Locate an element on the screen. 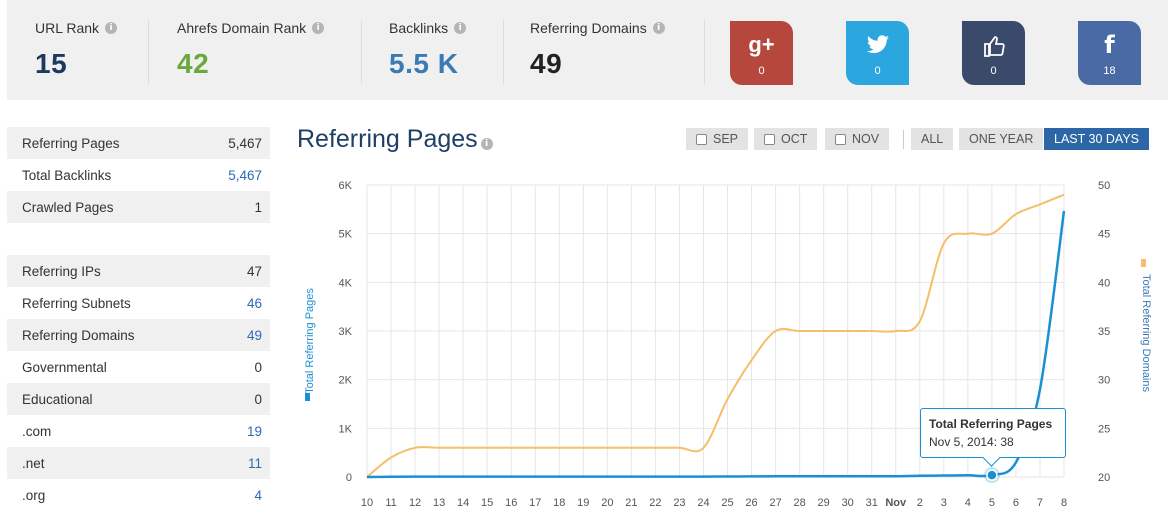  metric-value: 1 is located at coordinates (258, 207).